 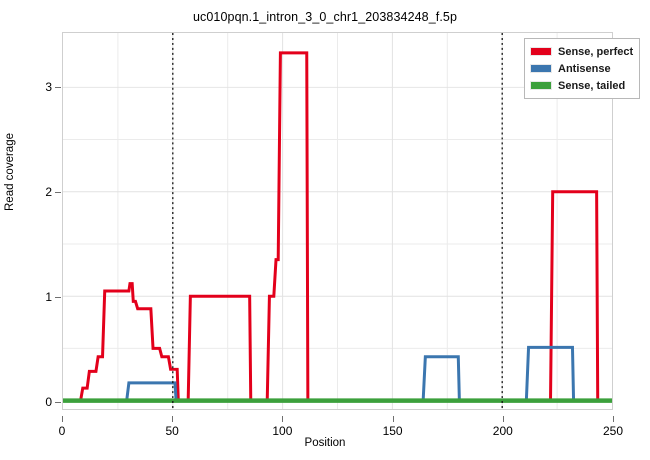 I want to click on y-tick-label: 2, so click(x=48, y=191).